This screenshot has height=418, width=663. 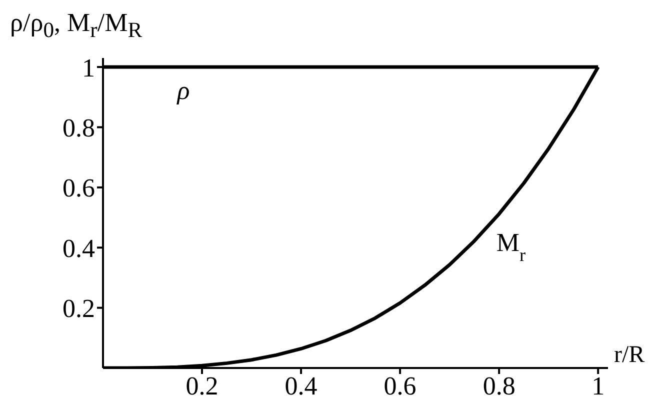 I want to click on series-label: M$_{r}$, so click(x=511, y=246).